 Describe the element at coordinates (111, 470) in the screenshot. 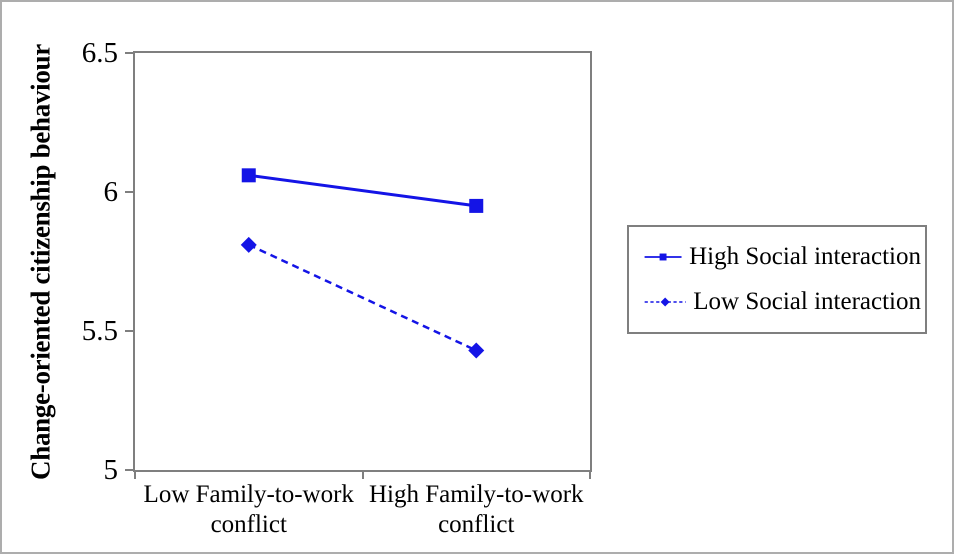

I see `y-tick-label: 5` at that location.